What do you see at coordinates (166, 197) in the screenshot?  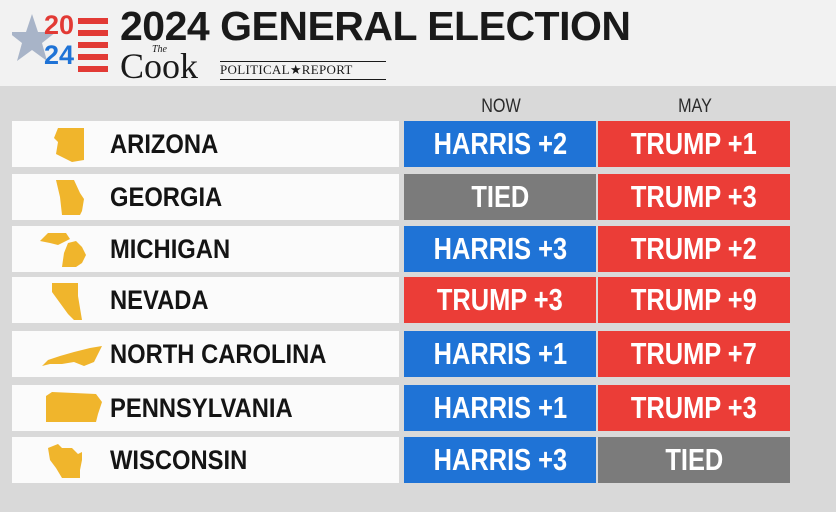 I see `state-name: GEORGIA` at bounding box center [166, 197].